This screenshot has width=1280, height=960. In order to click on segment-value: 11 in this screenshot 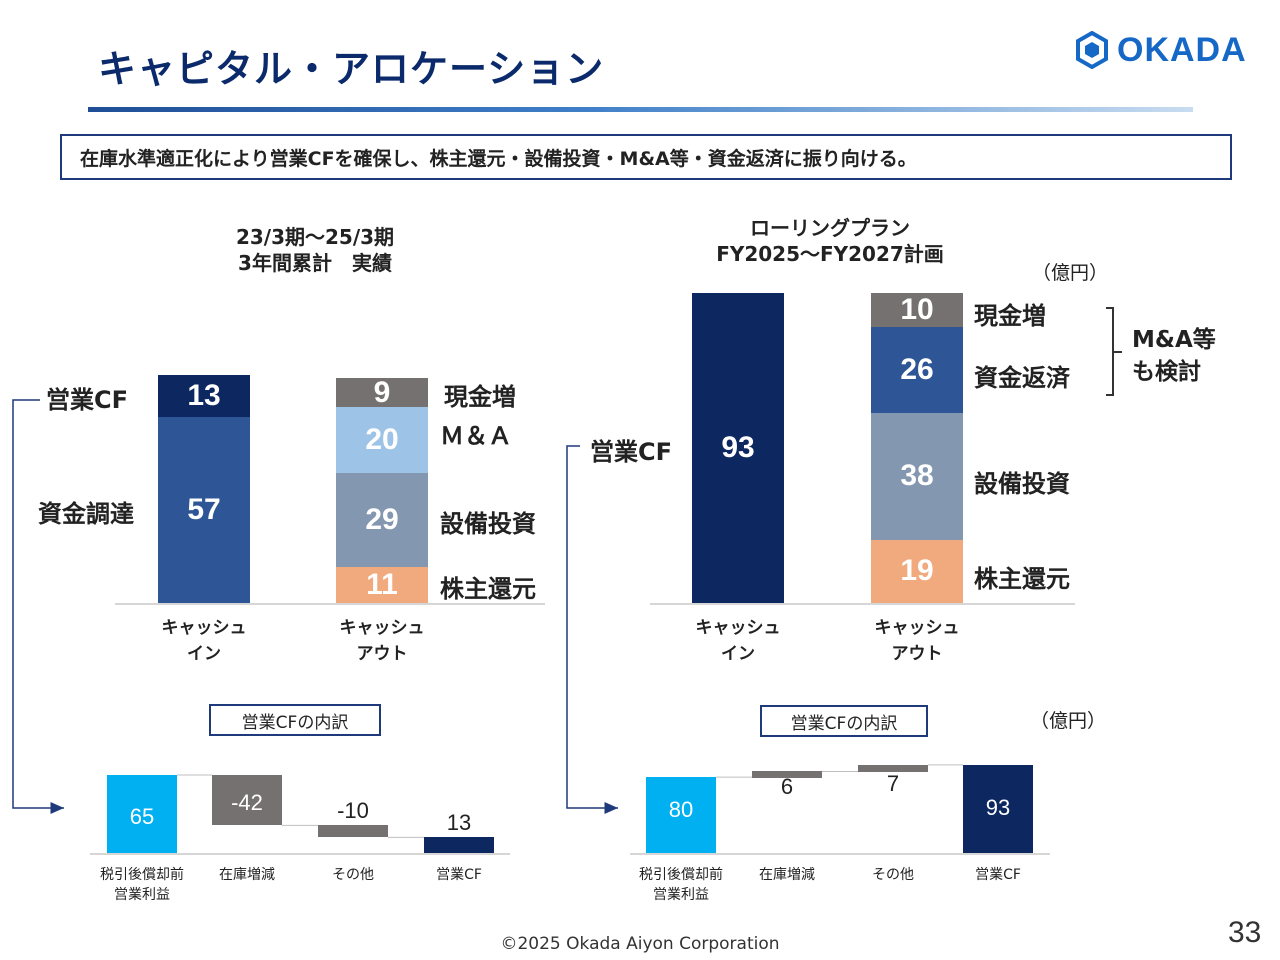, I will do `click(382, 585)`.